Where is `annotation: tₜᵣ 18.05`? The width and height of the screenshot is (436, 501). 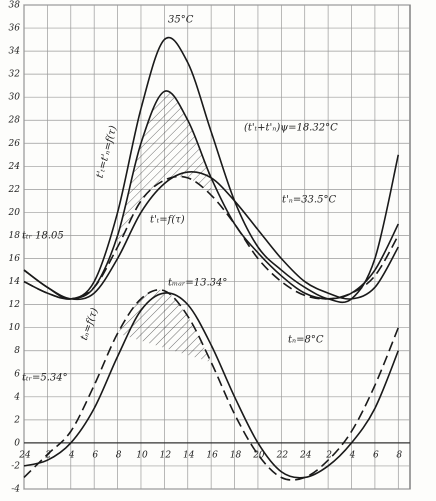
annotation: tₜᵣ 18.05 is located at coordinates (43, 236).